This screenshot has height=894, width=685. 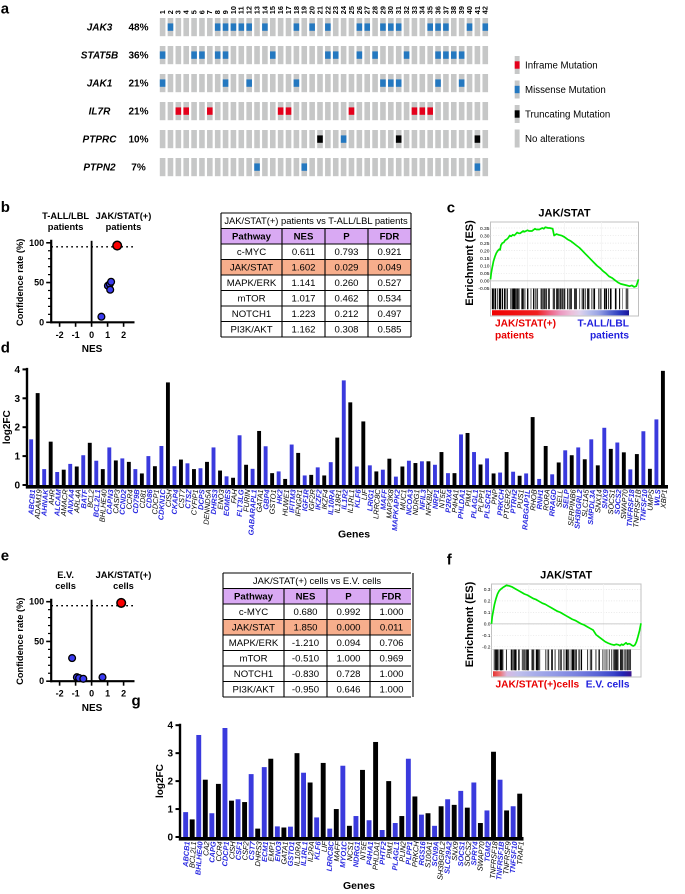 I want to click on svg-text: 19, so click(x=304, y=10).